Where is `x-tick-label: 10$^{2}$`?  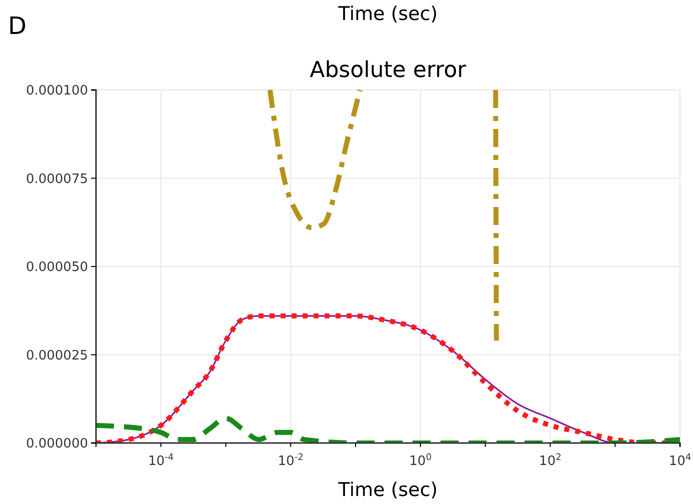
x-tick-label: 10$^{2}$ is located at coordinates (550, 461).